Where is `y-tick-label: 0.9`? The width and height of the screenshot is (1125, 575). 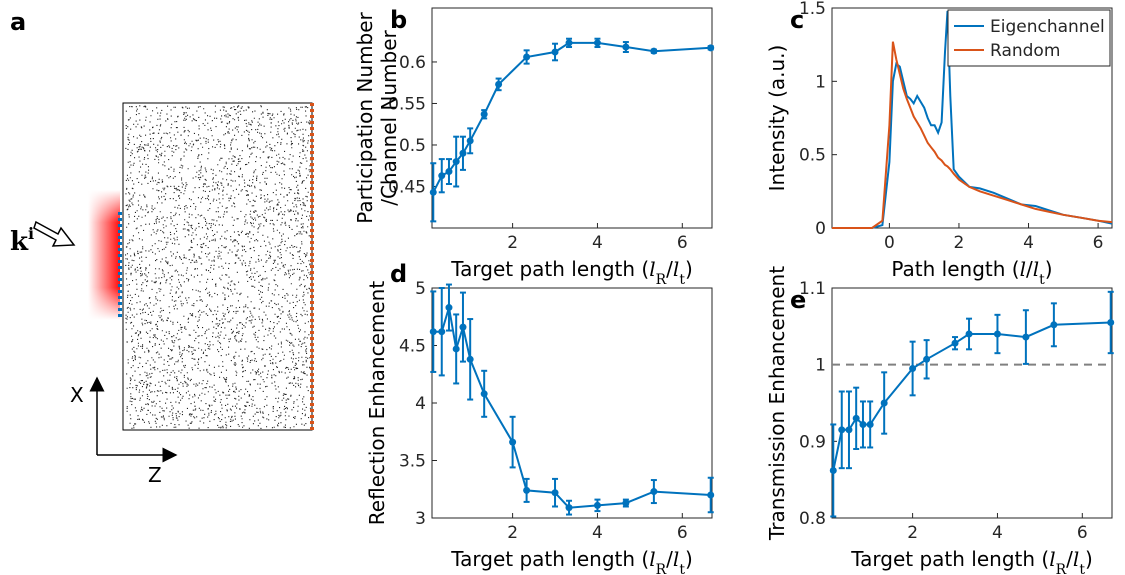 y-tick-label: 0.9 is located at coordinates (812, 442).